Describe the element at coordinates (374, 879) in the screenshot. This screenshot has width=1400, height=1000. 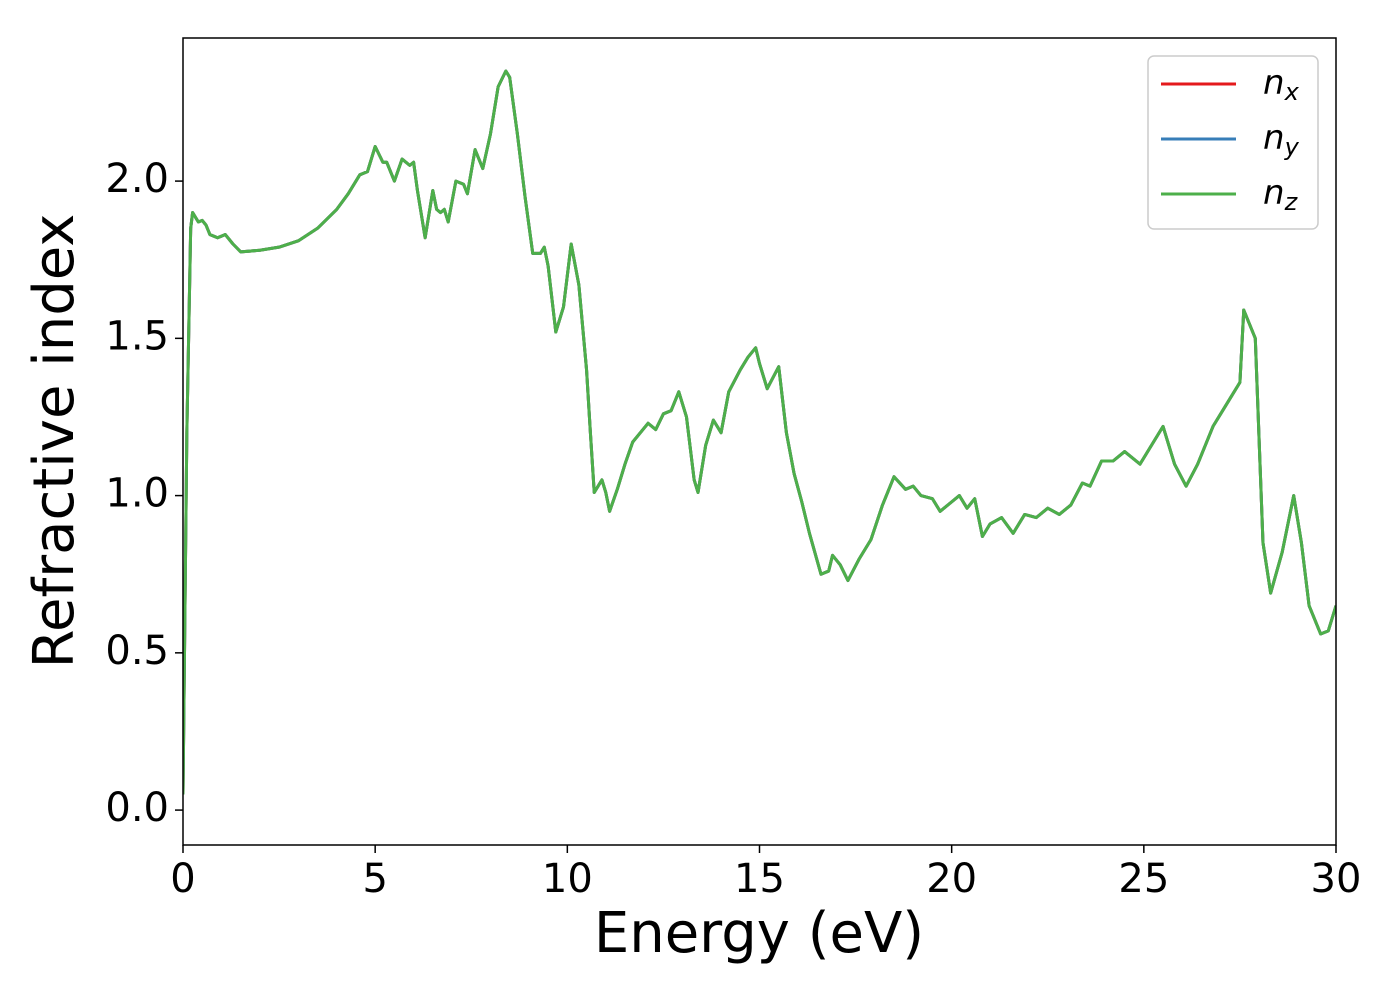
I see `x-tick-label: 5` at that location.